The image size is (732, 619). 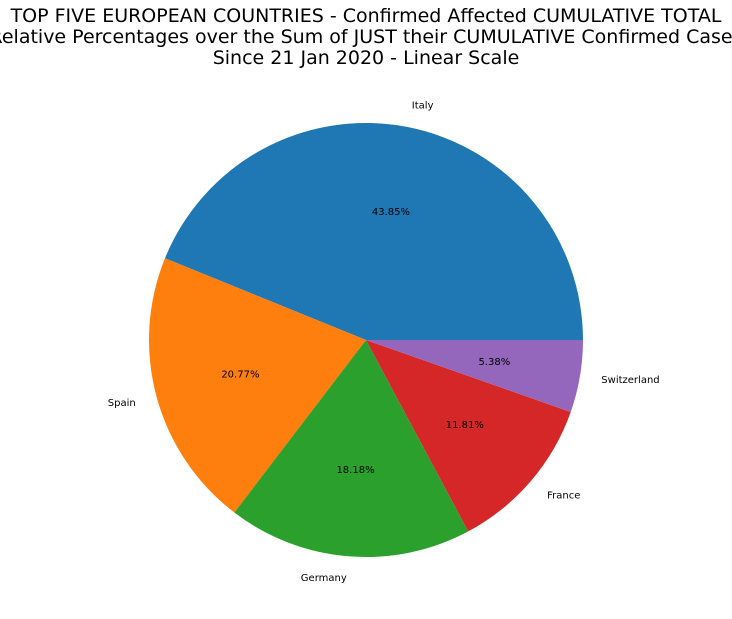 I want to click on slice-percent-italy: 43.85%, so click(x=391, y=212).